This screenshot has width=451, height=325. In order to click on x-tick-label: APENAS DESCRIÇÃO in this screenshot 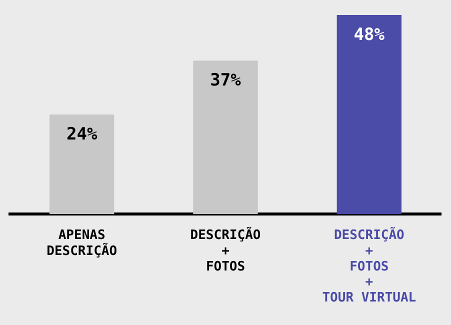, I will do `click(82, 243)`.